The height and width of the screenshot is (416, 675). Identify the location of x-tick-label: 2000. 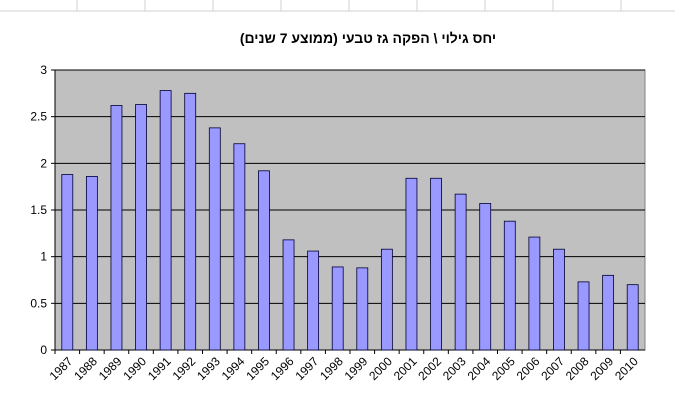
(380, 368).